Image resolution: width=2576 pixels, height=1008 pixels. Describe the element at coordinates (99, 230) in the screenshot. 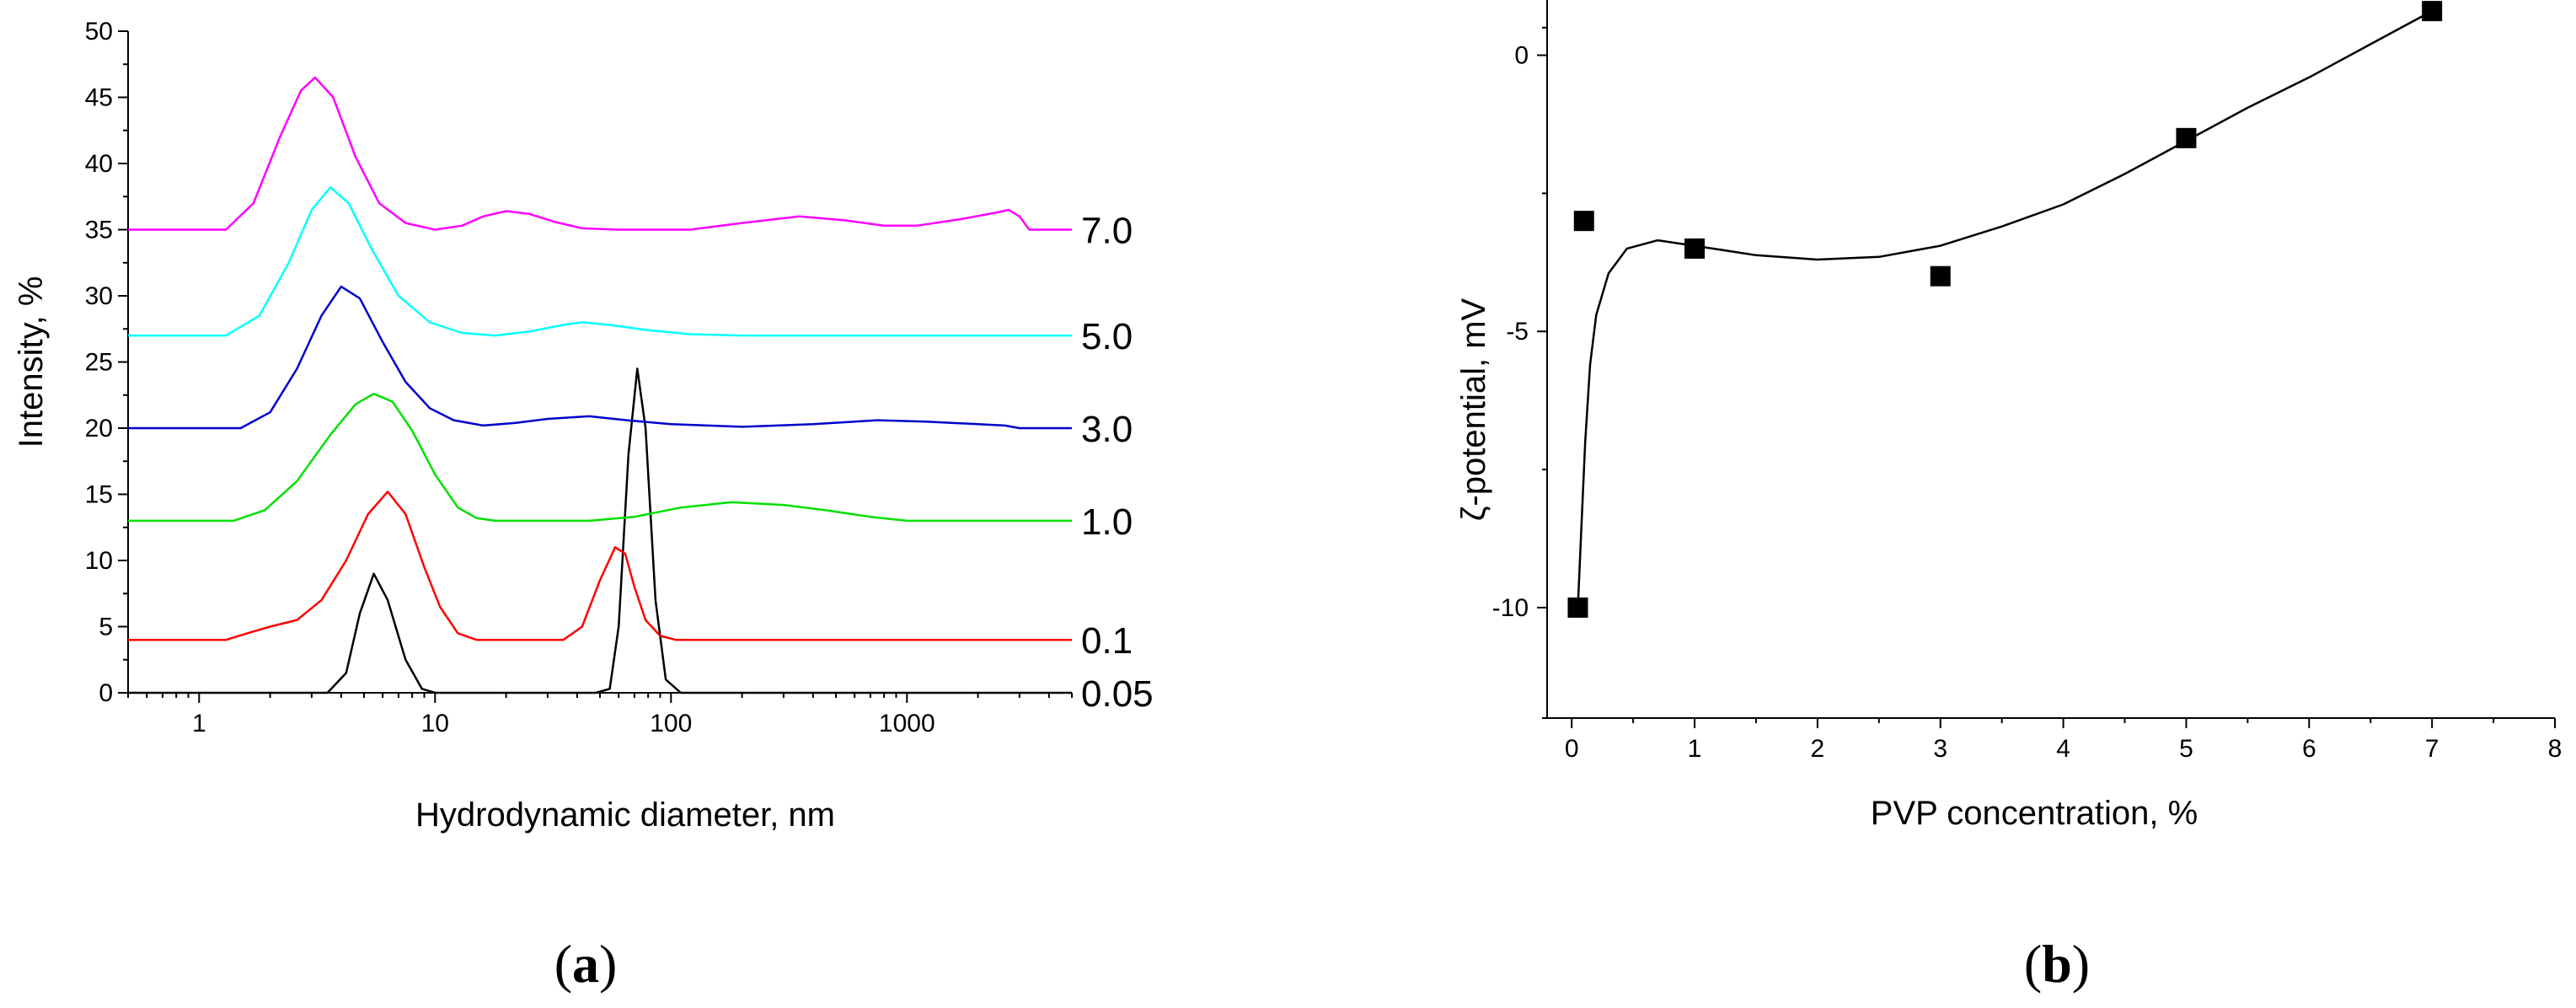

I see `y-tick-label: 35` at that location.